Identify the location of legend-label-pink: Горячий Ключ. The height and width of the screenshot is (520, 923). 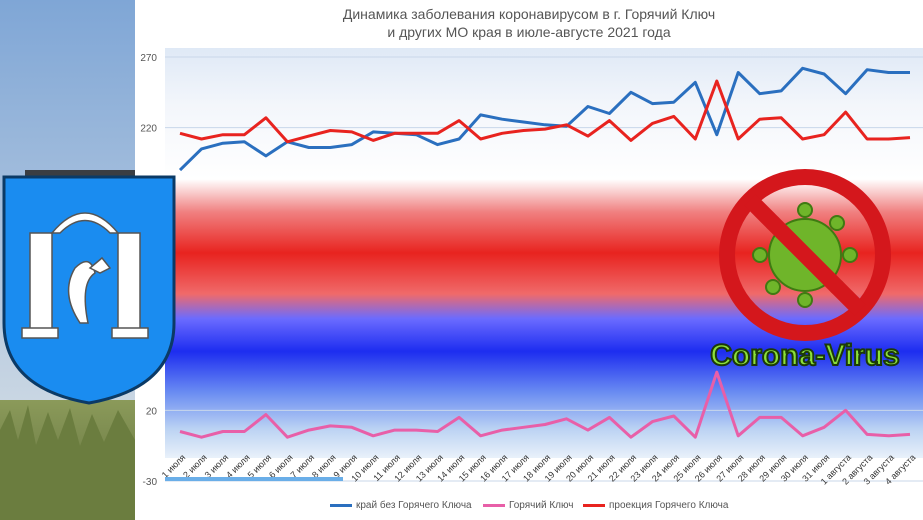
(541, 505).